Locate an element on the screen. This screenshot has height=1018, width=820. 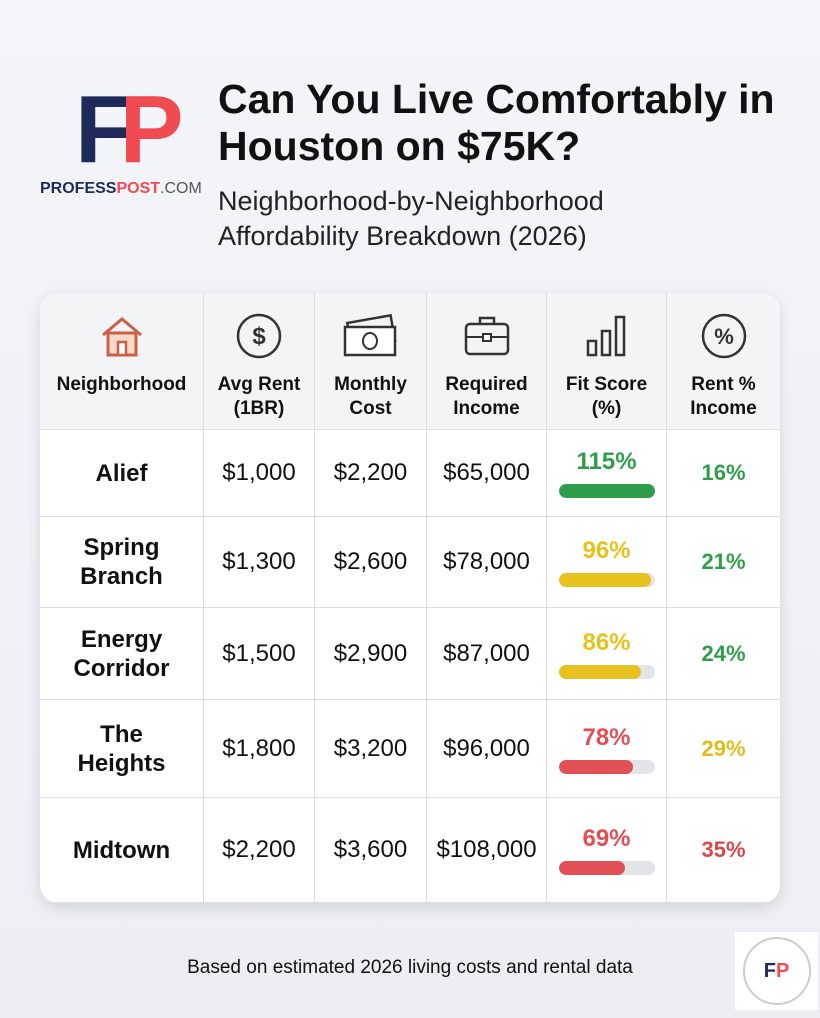
avg-rent: $1,800 is located at coordinates (259, 748).